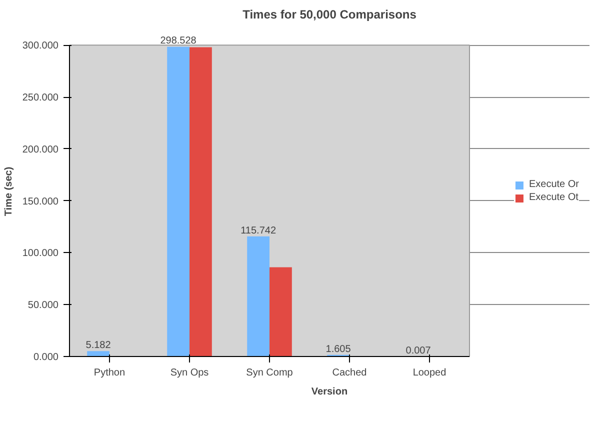 Image resolution: width=612 pixels, height=424 pixels. What do you see at coordinates (329, 15) in the screenshot?
I see `chart-title: Times for 50,000 Comparisons` at bounding box center [329, 15].